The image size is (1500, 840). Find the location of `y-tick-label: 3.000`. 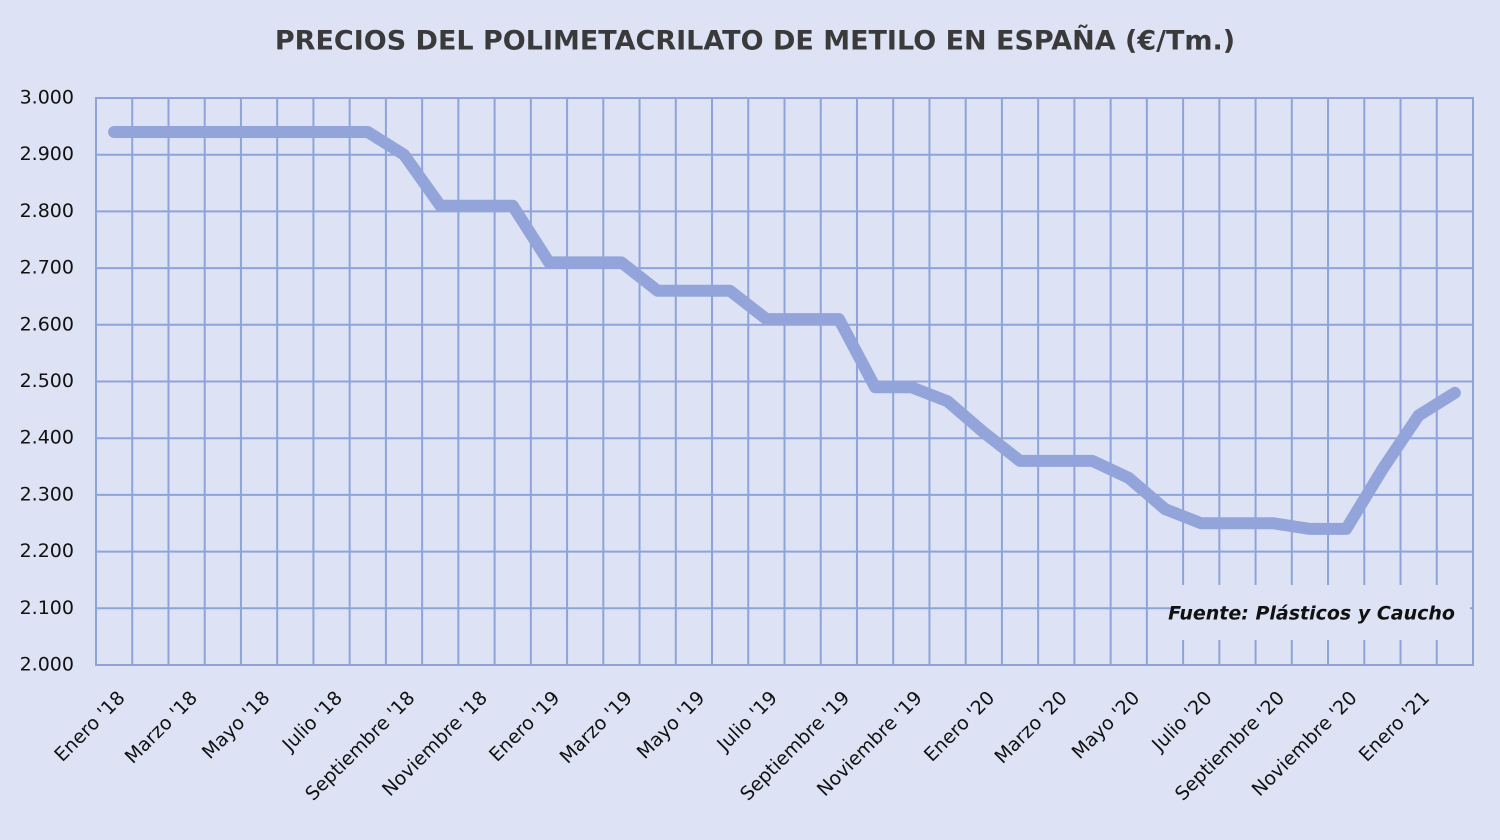

y-tick-label: 3.000 is located at coordinates (47, 98).